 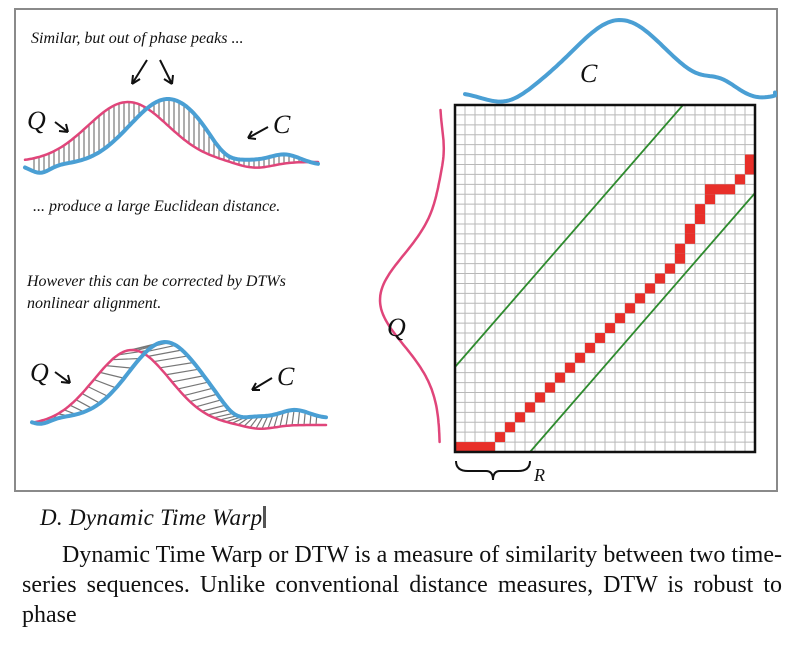 What do you see at coordinates (493, 470) in the screenshot?
I see `r-bracket-icon` at bounding box center [493, 470].